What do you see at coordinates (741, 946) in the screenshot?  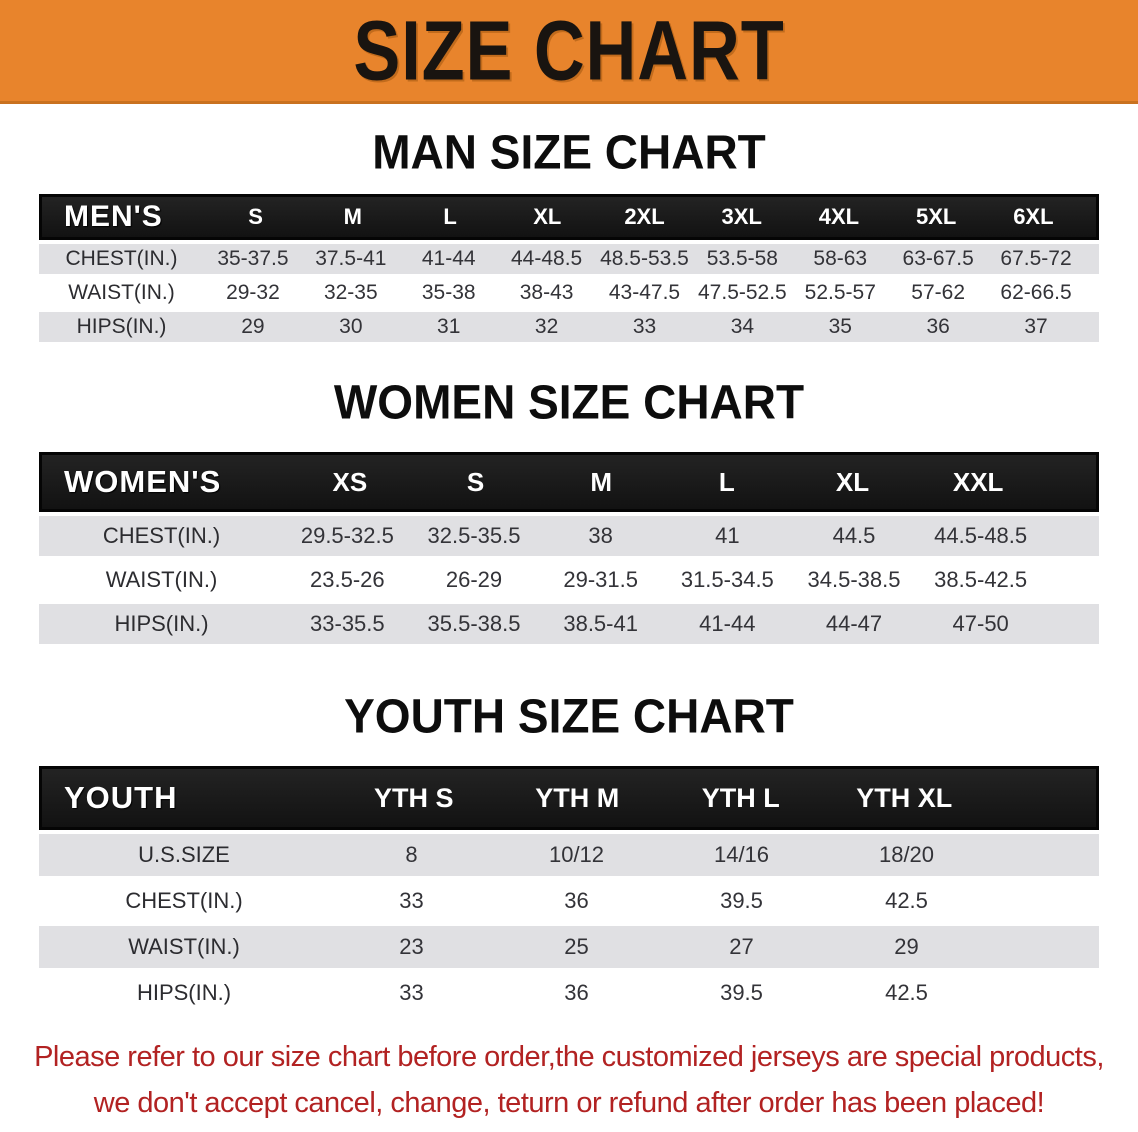 I see `measurement-cell: 27` at bounding box center [741, 946].